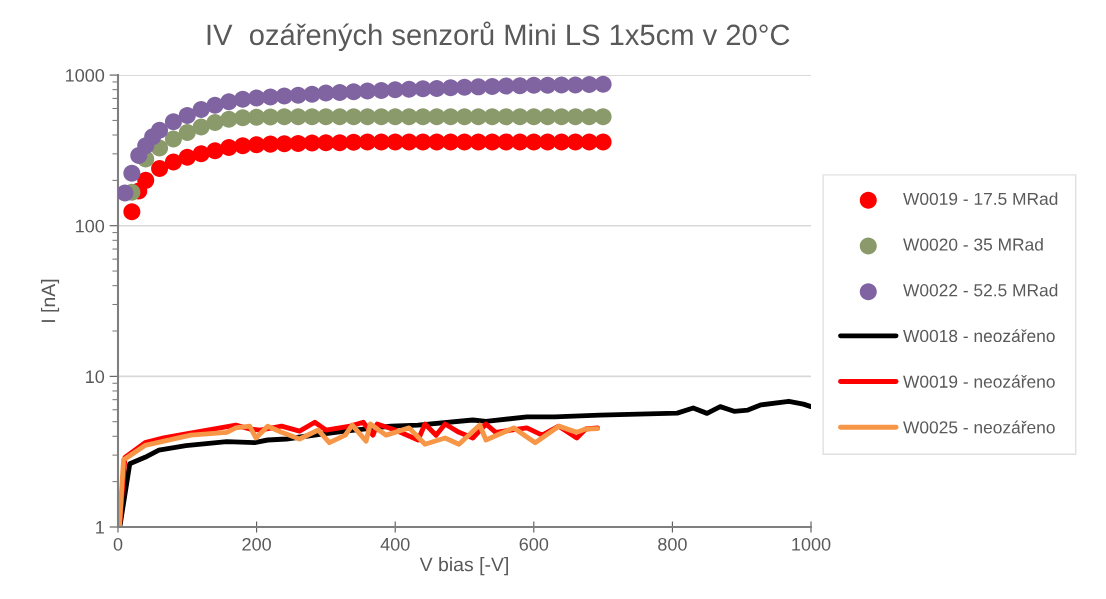  Describe the element at coordinates (50, 300) in the screenshot. I see `y-axis-title: I [nA]` at that location.